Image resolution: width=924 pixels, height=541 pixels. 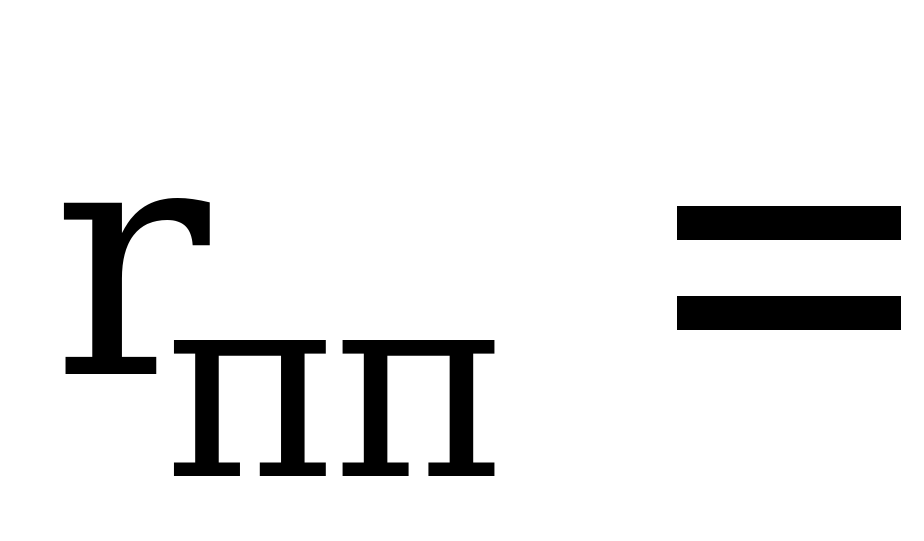 What do you see at coordinates (789, 313) in the screenshot?
I see `equals-bottom-bar` at bounding box center [789, 313].